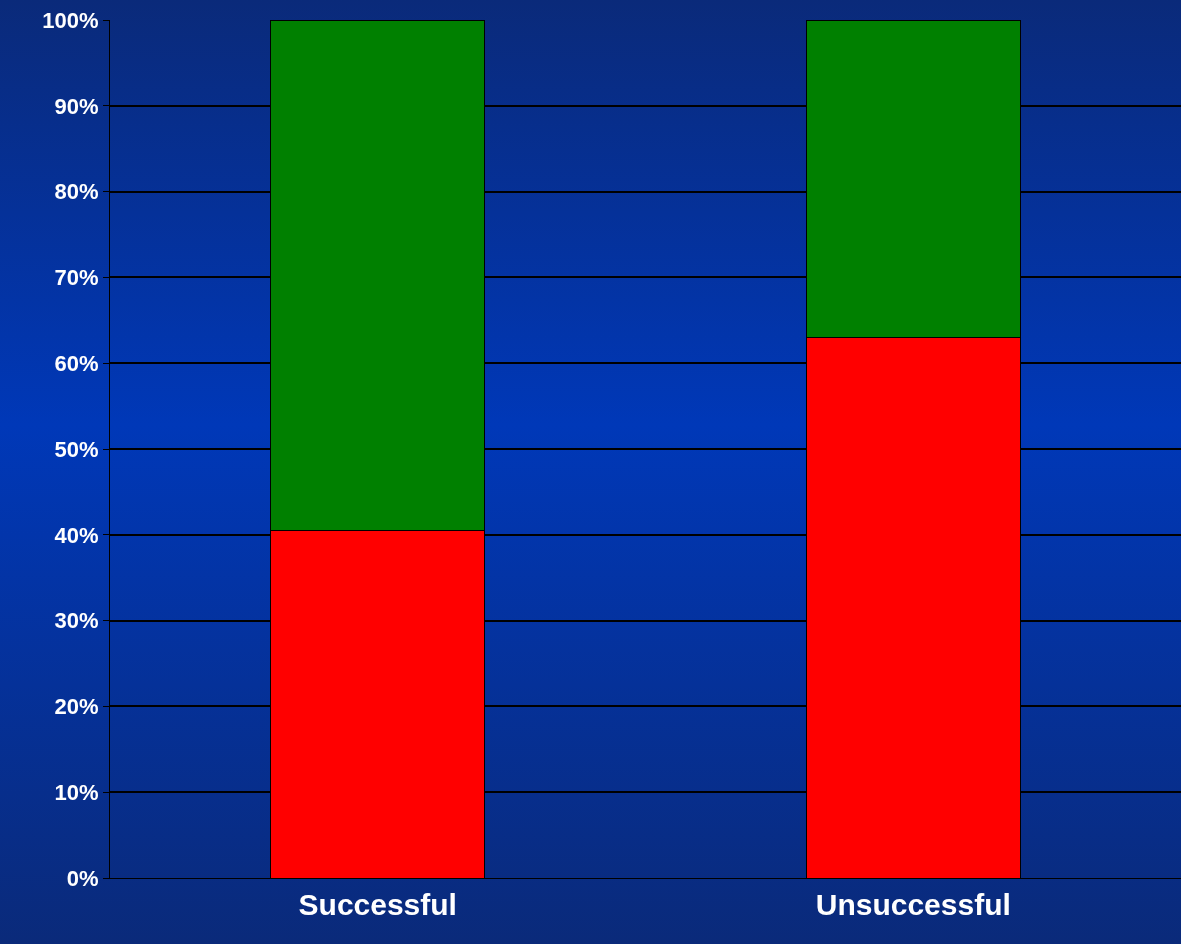 Image resolution: width=1181 pixels, height=944 pixels. What do you see at coordinates (76, 707) in the screenshot?
I see `y-tick-label: 20%` at bounding box center [76, 707].